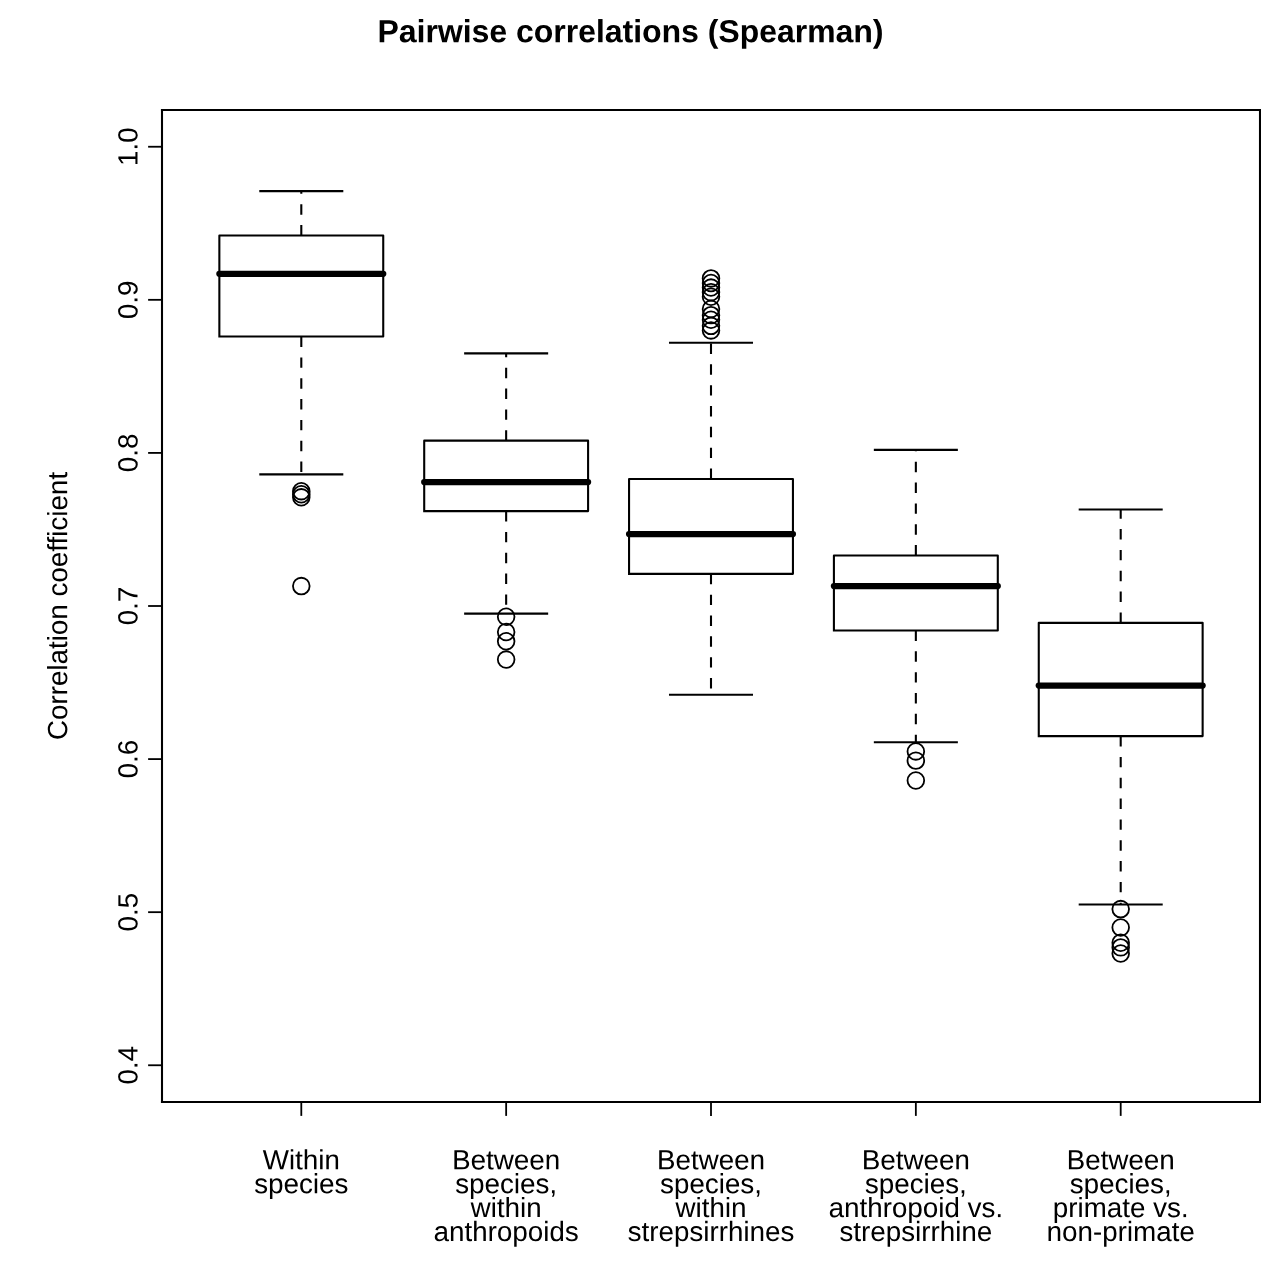 The height and width of the screenshot is (1270, 1261). I want to click on x-tick-label: Between species, anthropoid vs. strepsirrhine, so click(915, 1198).